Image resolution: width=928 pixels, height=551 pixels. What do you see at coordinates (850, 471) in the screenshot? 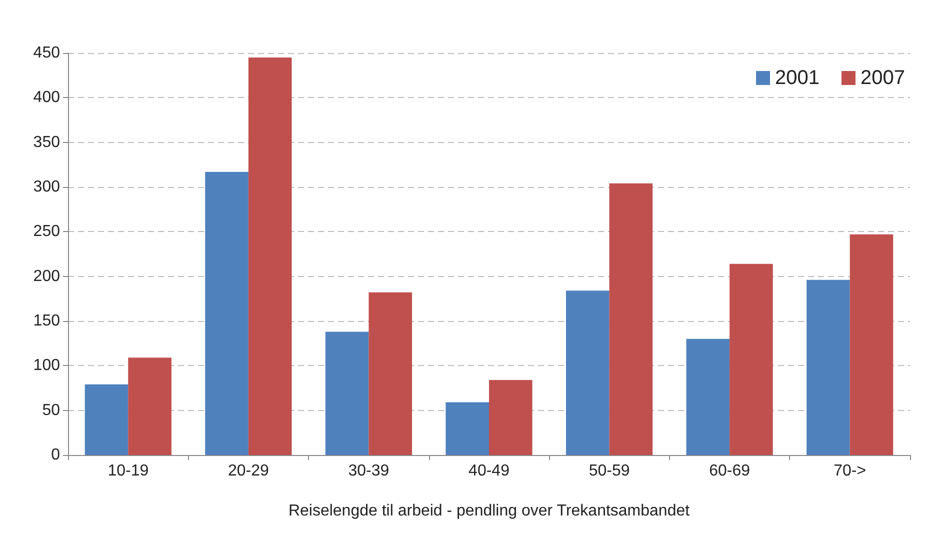
I see `x-tick-label: 70->` at bounding box center [850, 471].